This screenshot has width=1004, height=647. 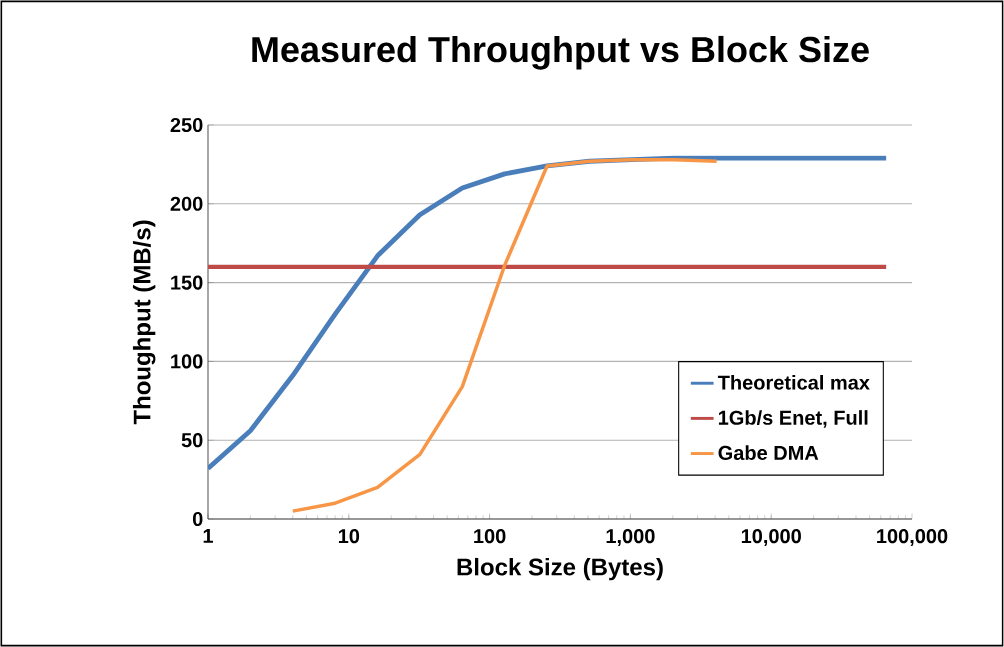 What do you see at coordinates (144, 322) in the screenshot?
I see `y-axis-title: Thoughput (MB/s)` at bounding box center [144, 322].